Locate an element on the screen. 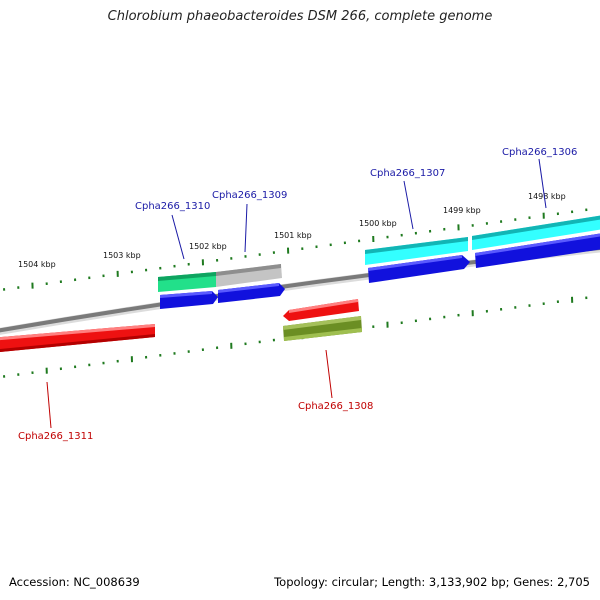 Image resolution: width=600 pixels, height=600 pixels. kbp-label-1500: 1500 kbp is located at coordinates (378, 223).